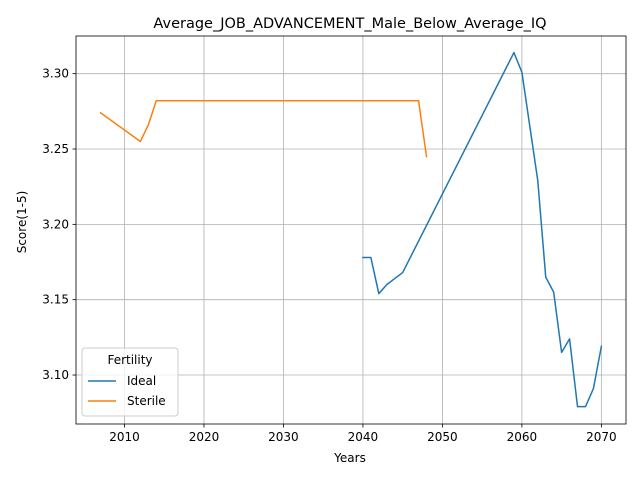 The height and width of the screenshot is (480, 640). Describe the element at coordinates (129, 360) in the screenshot. I see `legend-title: Fertility` at that location.